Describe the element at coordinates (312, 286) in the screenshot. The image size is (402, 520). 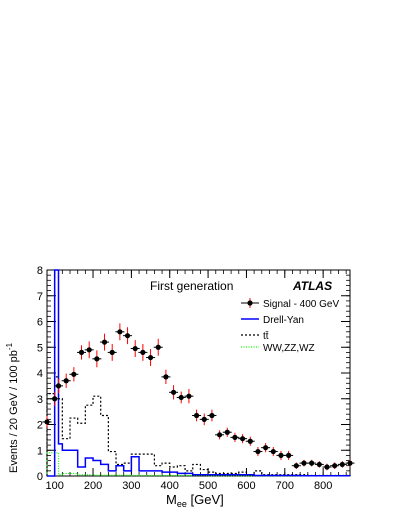
I see `atlas-label: ATLAS` at that location.